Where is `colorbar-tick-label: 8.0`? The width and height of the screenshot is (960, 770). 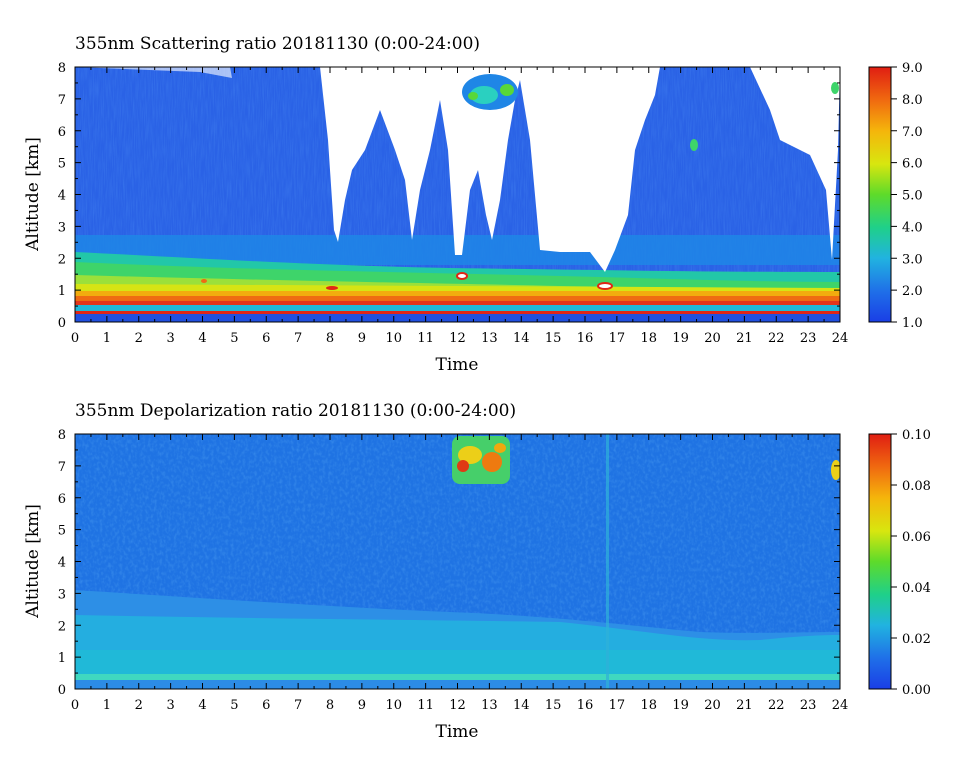
colorbar-tick-label: 8.0 is located at coordinates (912, 100).